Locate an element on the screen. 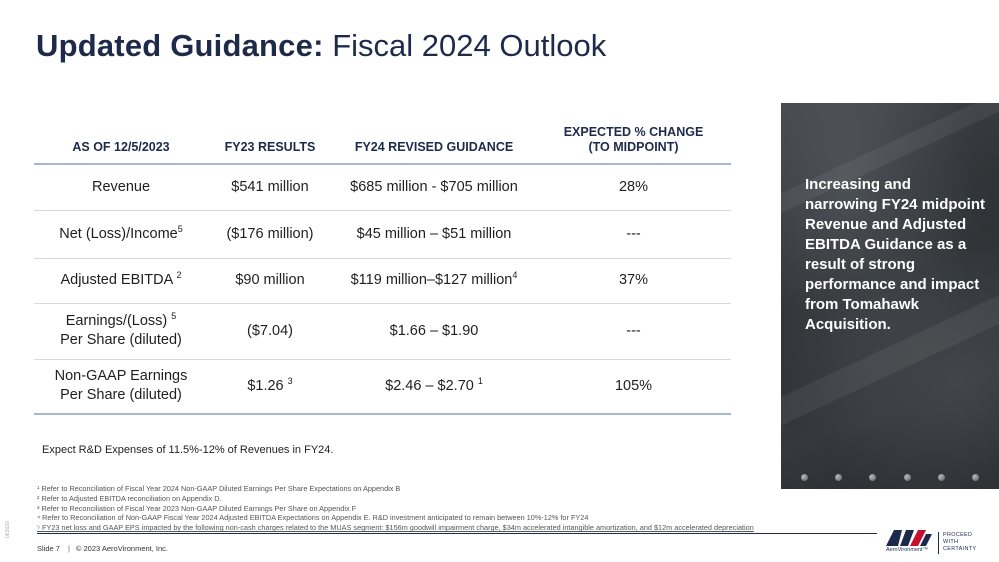 This screenshot has height=562, width=999. footnote-ref: 2 is located at coordinates (179, 275).